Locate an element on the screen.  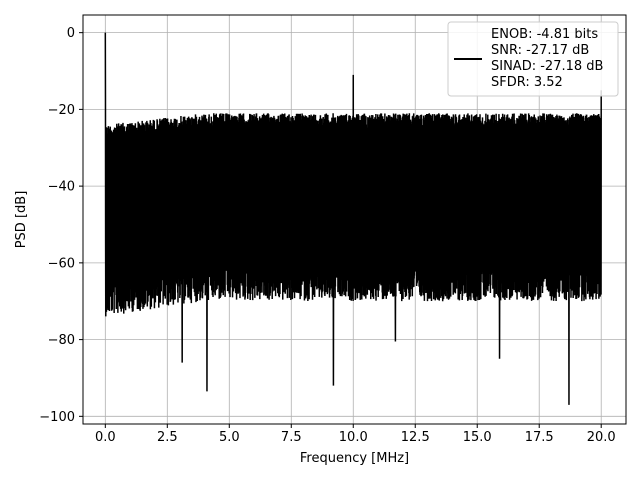
y-tick-label: 0 is located at coordinates (71, 33).